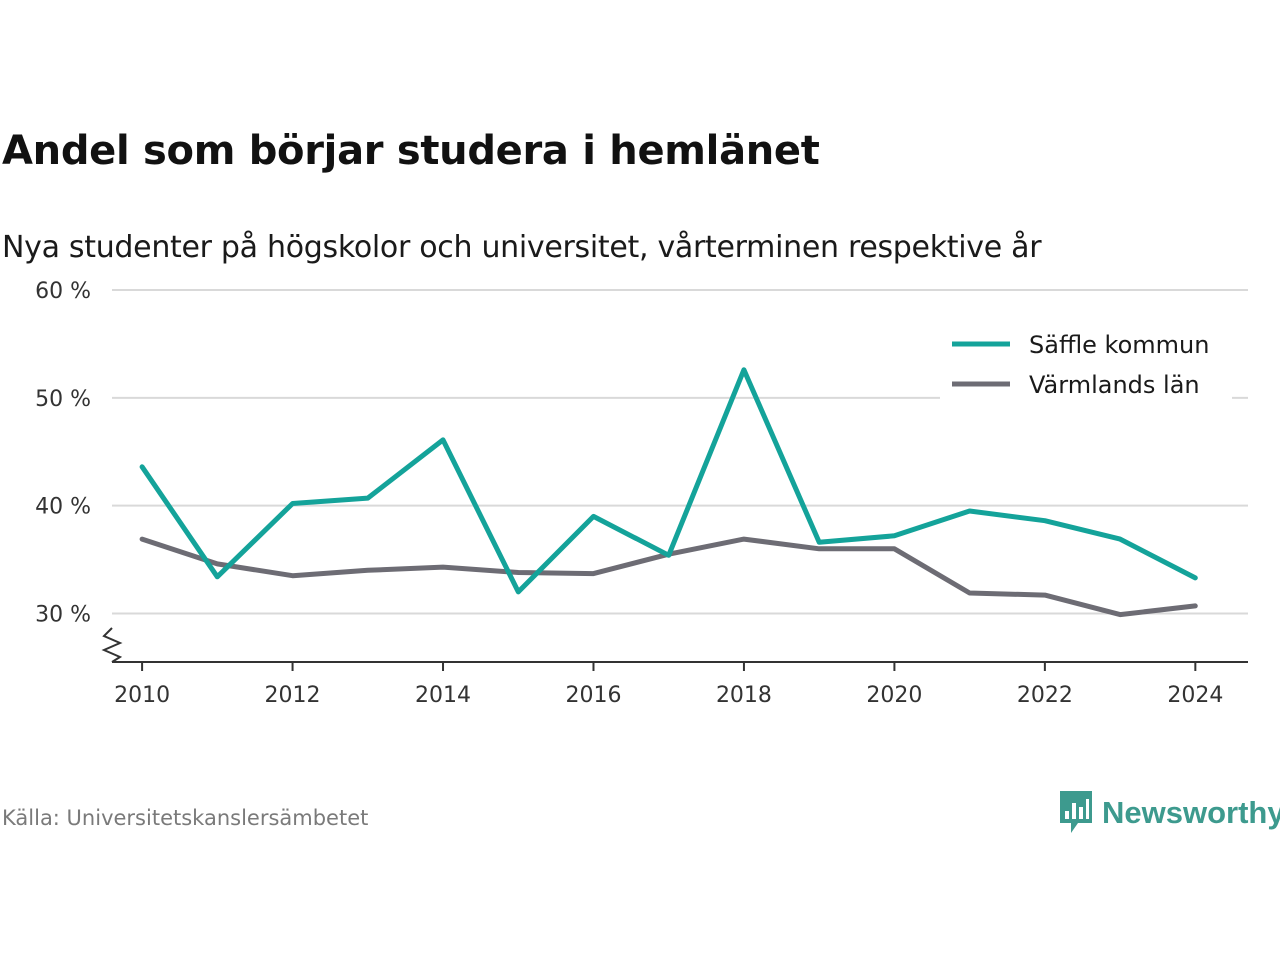  Describe the element at coordinates (593, 695) in the screenshot. I see `x-tick-label: 2016` at that location.